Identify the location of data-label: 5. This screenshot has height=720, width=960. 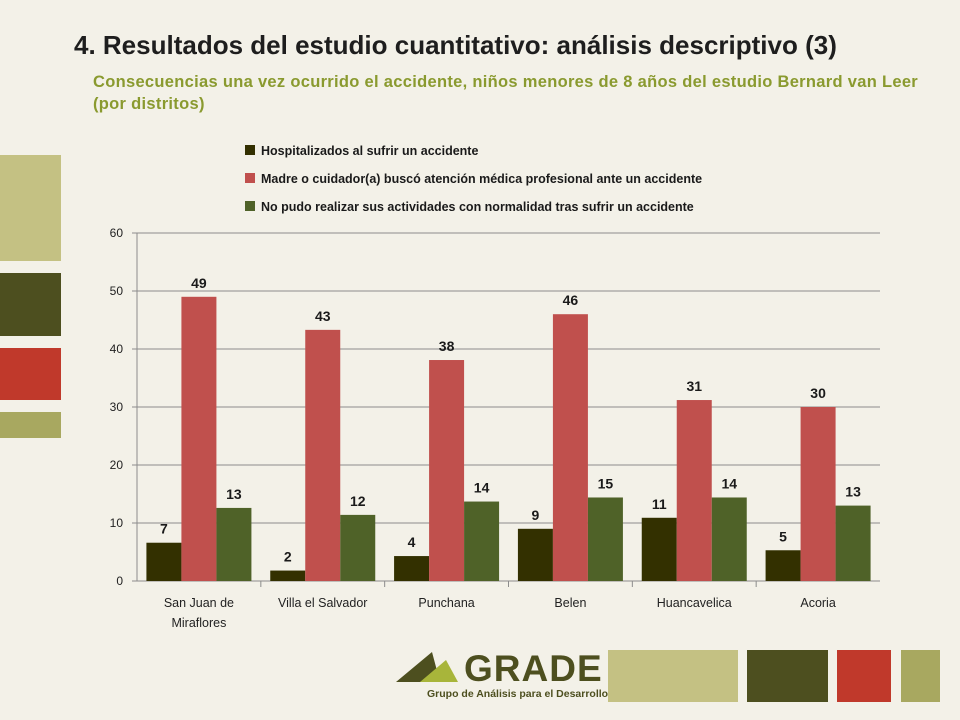
(783, 536).